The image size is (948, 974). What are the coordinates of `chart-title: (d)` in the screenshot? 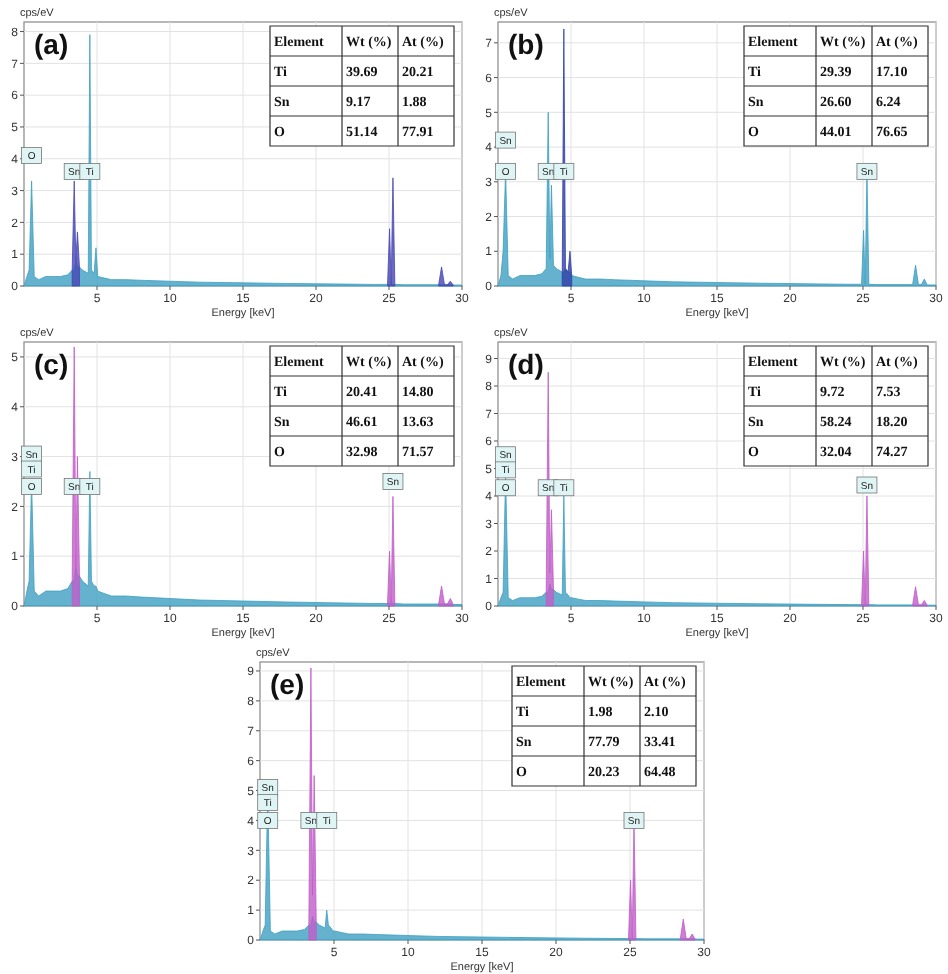 It's located at (526, 364).